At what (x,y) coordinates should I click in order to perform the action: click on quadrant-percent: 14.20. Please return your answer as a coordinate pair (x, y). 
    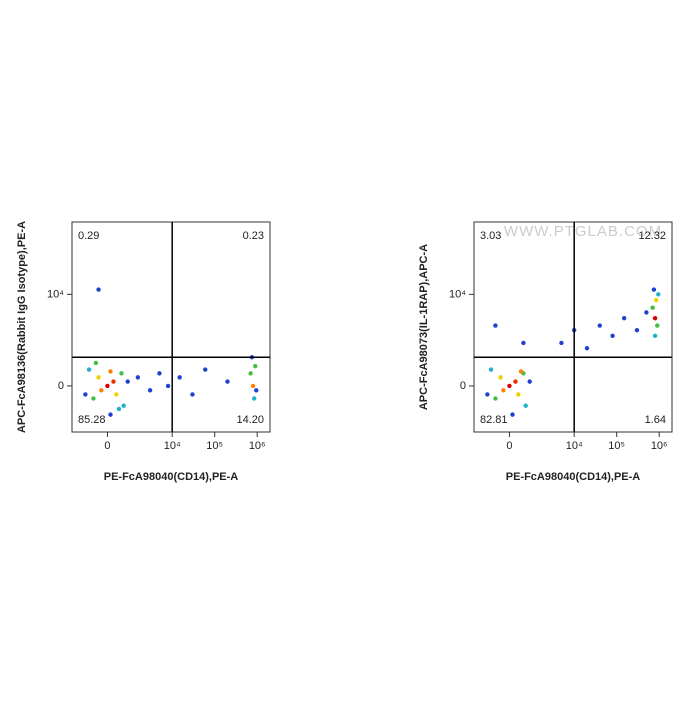
    Looking at the image, I should click on (250, 420).